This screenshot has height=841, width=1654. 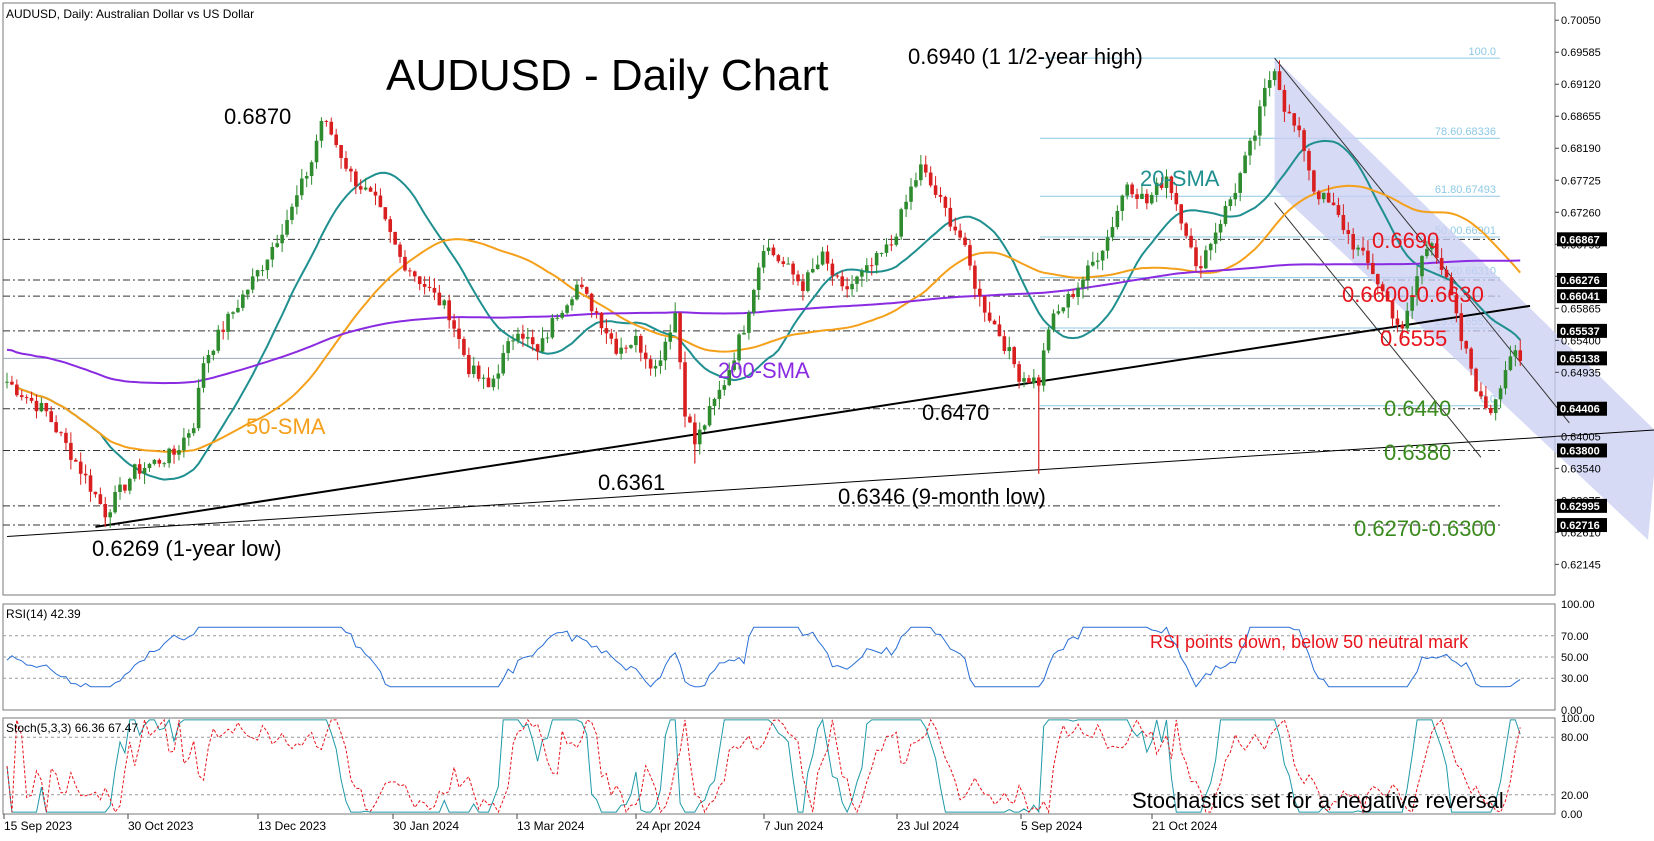 What do you see at coordinates (763, 322) in the screenshot?
I see `sma-200-line` at bounding box center [763, 322].